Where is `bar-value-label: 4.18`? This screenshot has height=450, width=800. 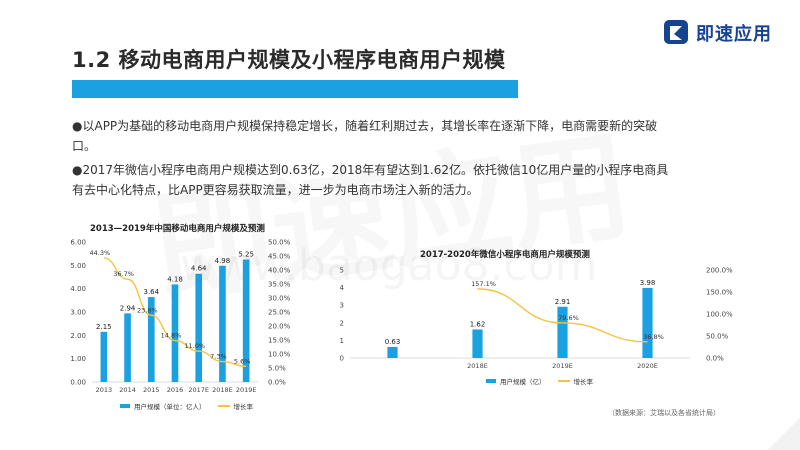
bar-value-label: 4.18 is located at coordinates (175, 279).